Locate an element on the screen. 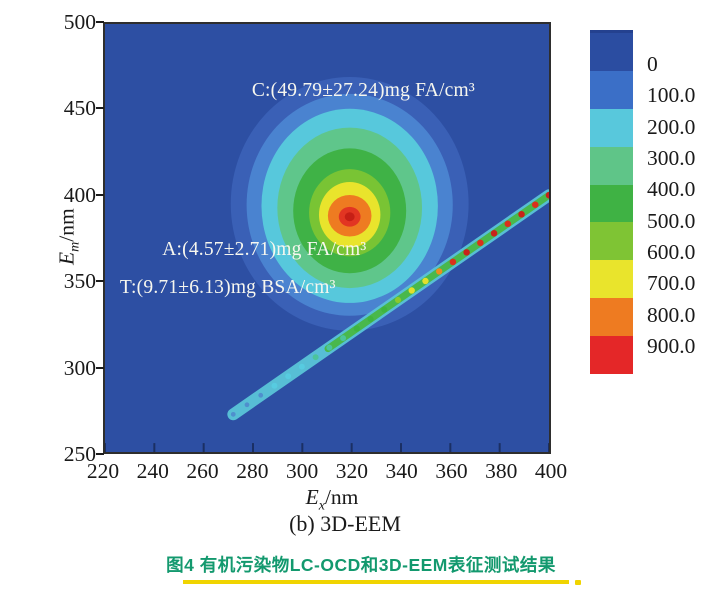  x-tick-label: 340 is located at coordinates (401, 471).